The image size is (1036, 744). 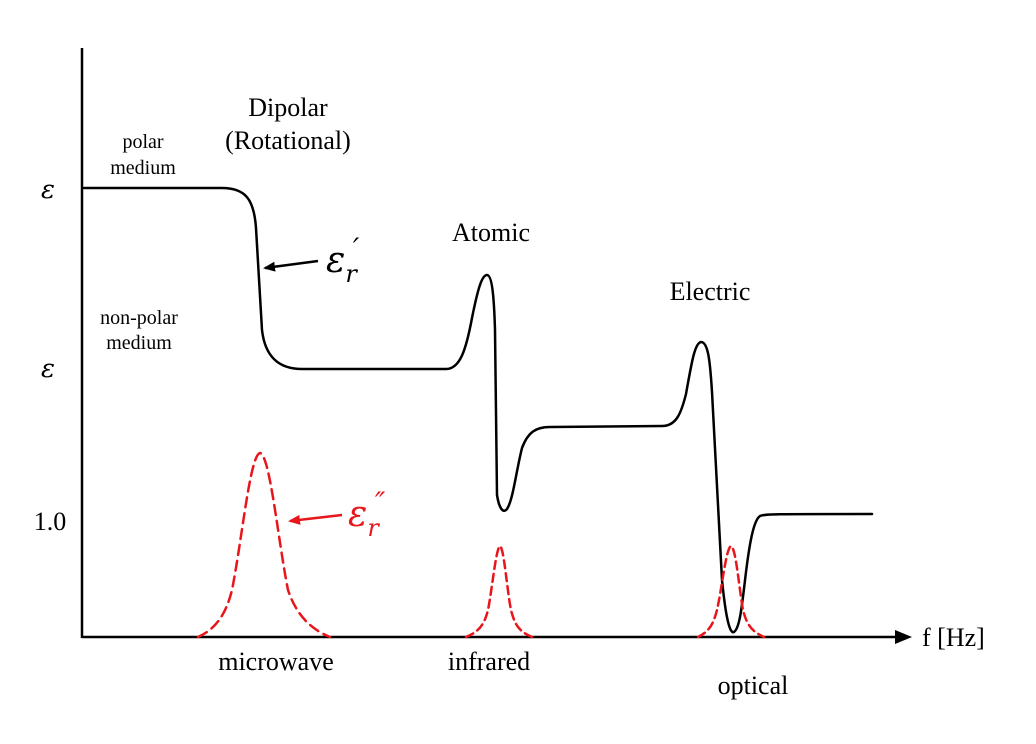 What do you see at coordinates (288, 107) in the screenshot?
I see `dipolar-title: Dipolar` at bounding box center [288, 107].